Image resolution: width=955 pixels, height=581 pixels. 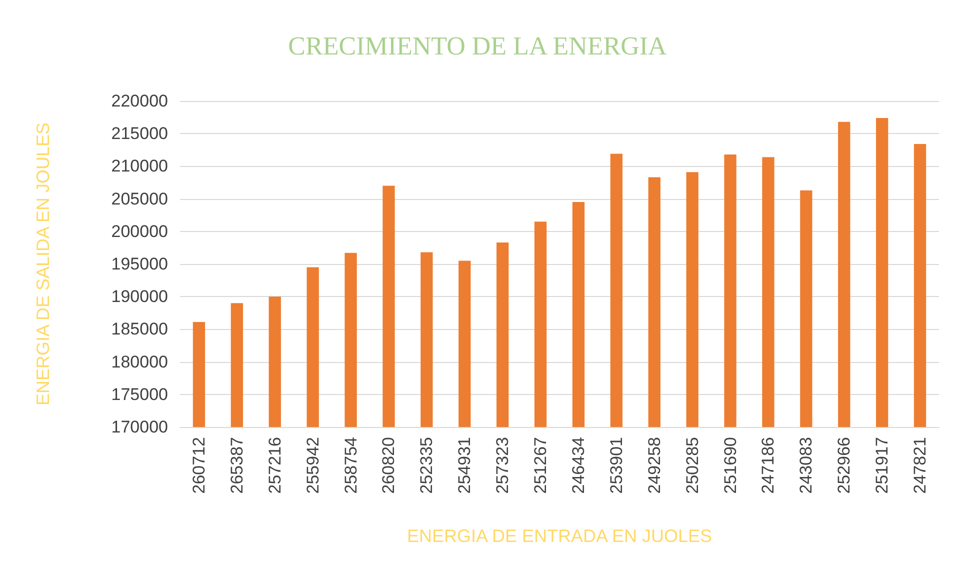 I want to click on x-tick-label: 251917, so click(x=882, y=465).